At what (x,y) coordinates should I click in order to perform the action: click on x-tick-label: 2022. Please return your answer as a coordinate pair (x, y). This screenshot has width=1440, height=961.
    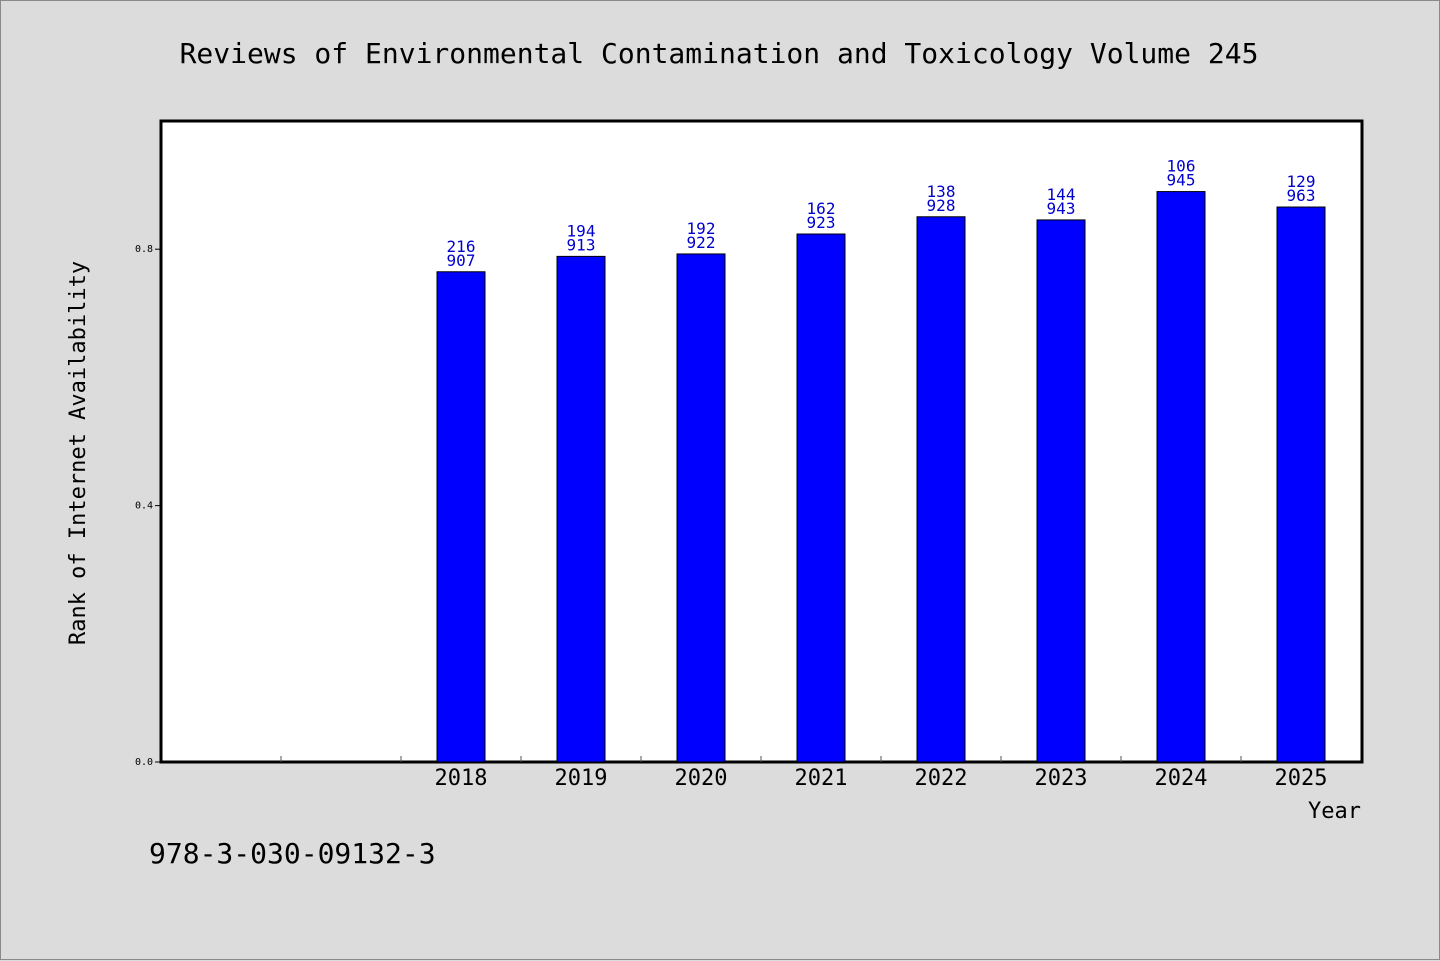
    Looking at the image, I should click on (941, 778).